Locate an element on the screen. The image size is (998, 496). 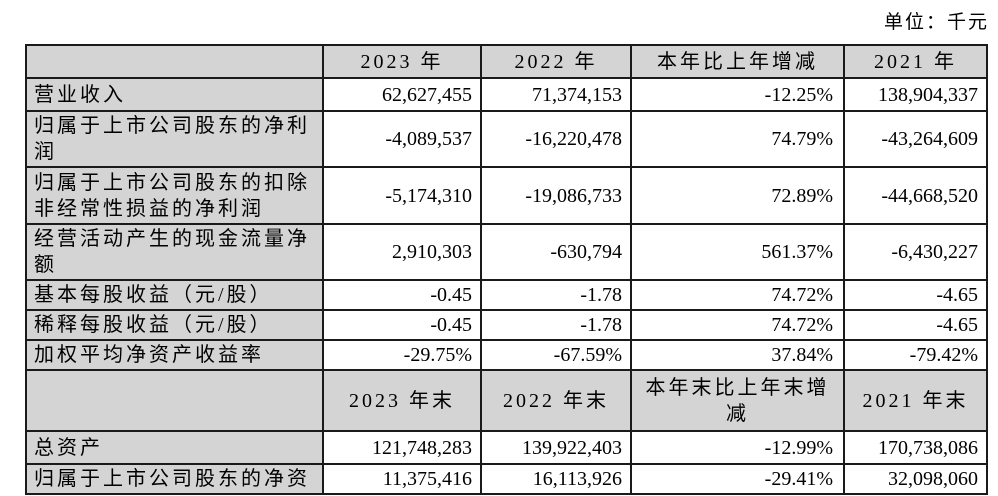
table-row-diluted-eps: 稀释每股收益（元/股） -0.45 -1.78 74.72% -4.65 is located at coordinates (506, 325).